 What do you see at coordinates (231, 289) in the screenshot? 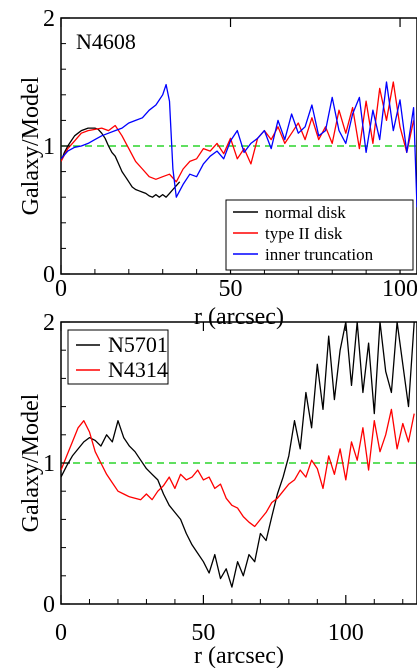
I see `x-tick-label-top-1: 50` at bounding box center [231, 289].